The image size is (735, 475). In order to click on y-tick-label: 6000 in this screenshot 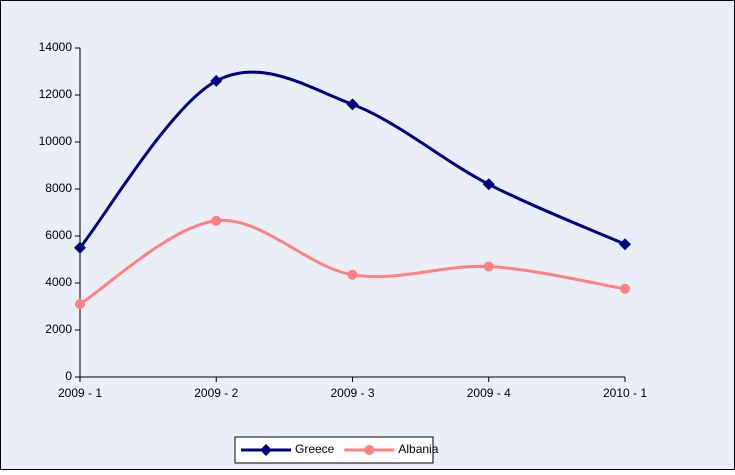, I will do `click(58, 235)`.